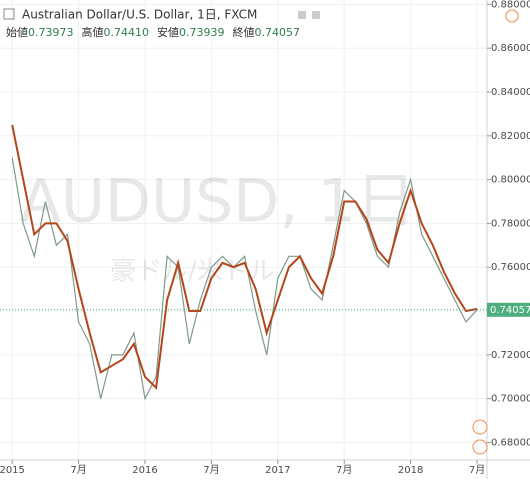 Image resolution: width=530 pixels, height=483 pixels. Describe the element at coordinates (510, 92) in the screenshot. I see `y-tick-label: 0.84000` at that location.